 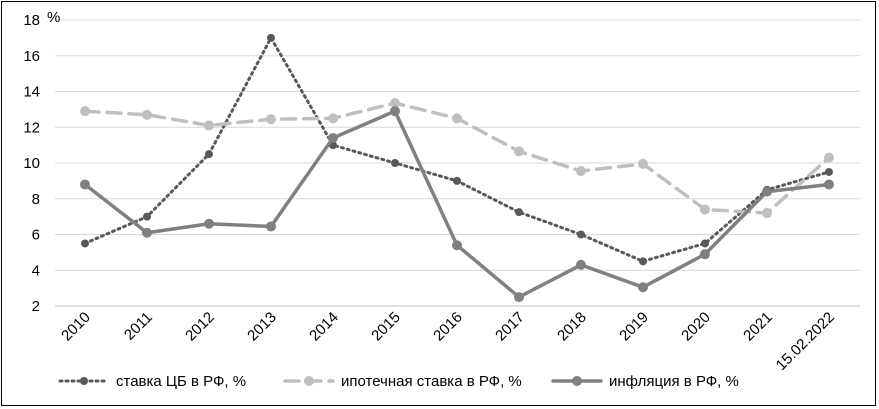 I want to click on y-tick-label: 16, so click(x=31, y=56).